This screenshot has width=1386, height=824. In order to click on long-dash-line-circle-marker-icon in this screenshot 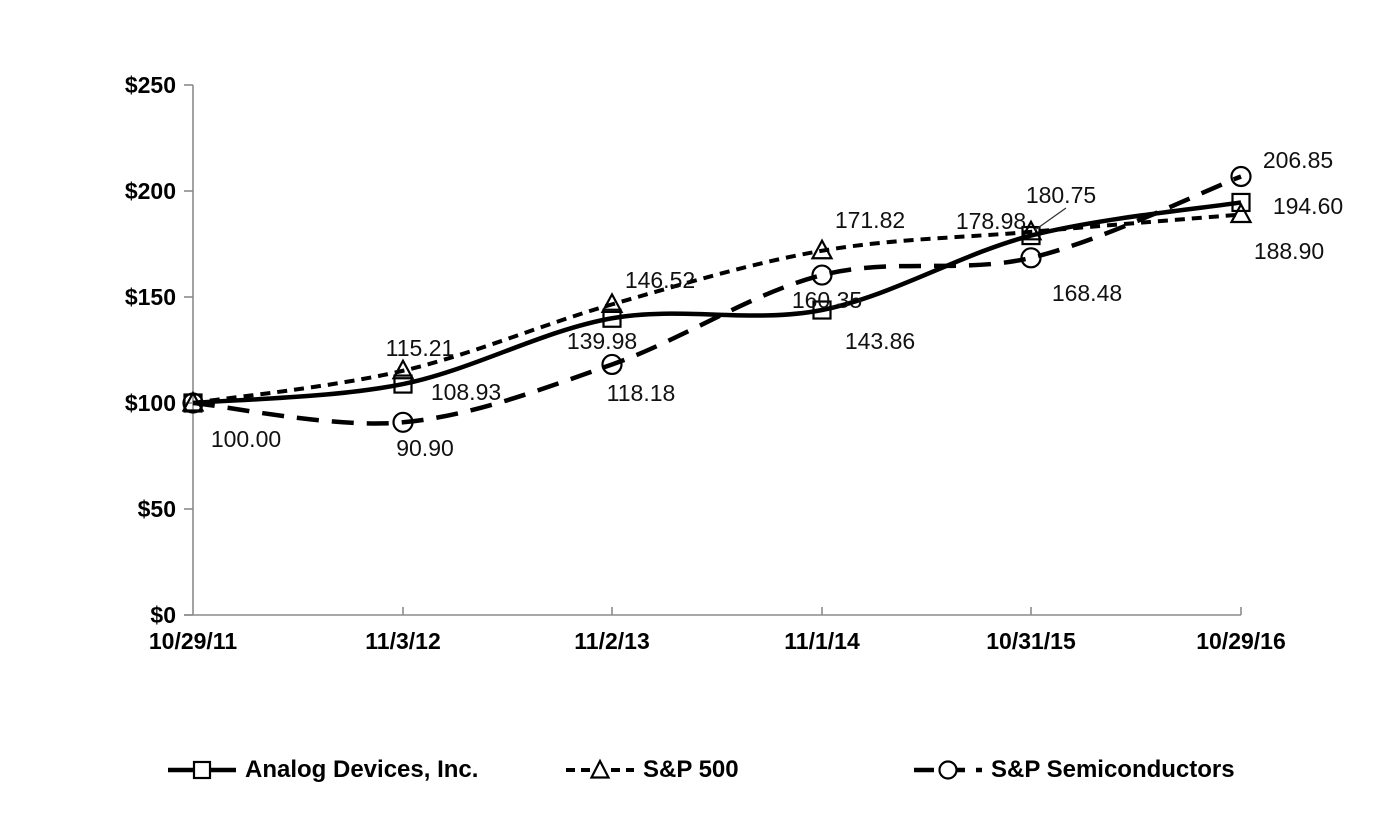, I will do `click(948, 770)`.